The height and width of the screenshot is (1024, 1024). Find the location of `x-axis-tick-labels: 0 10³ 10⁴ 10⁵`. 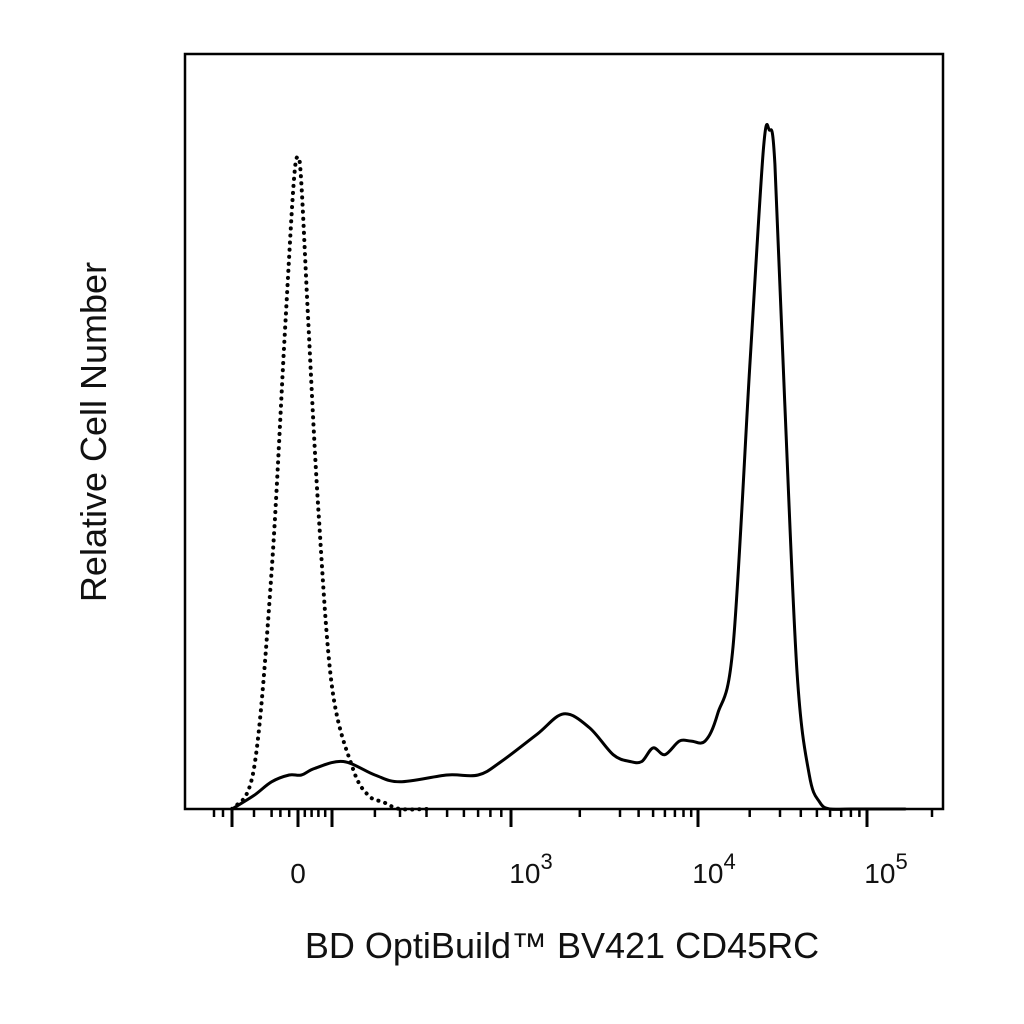

x-axis-tick-labels: 0 10³ 10⁴ 10⁵ is located at coordinates (598, 869).